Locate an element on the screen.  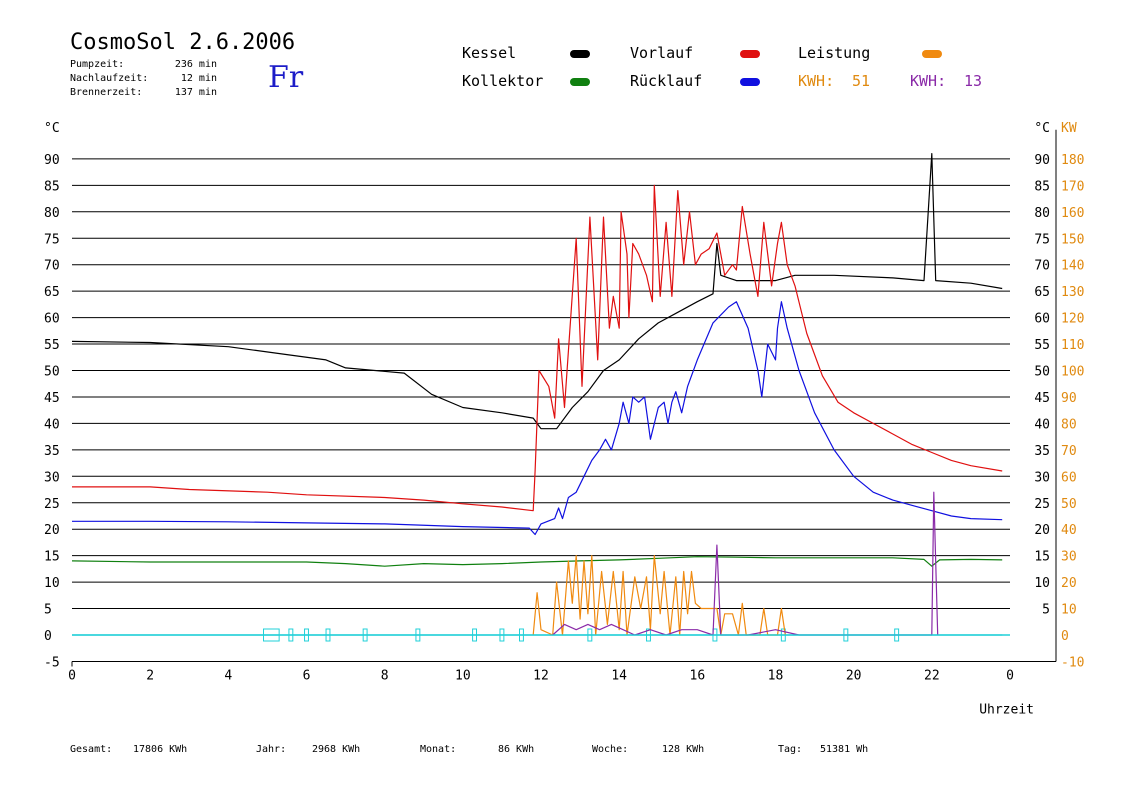
y-tick-left-80: 80 is located at coordinates (52, 213).